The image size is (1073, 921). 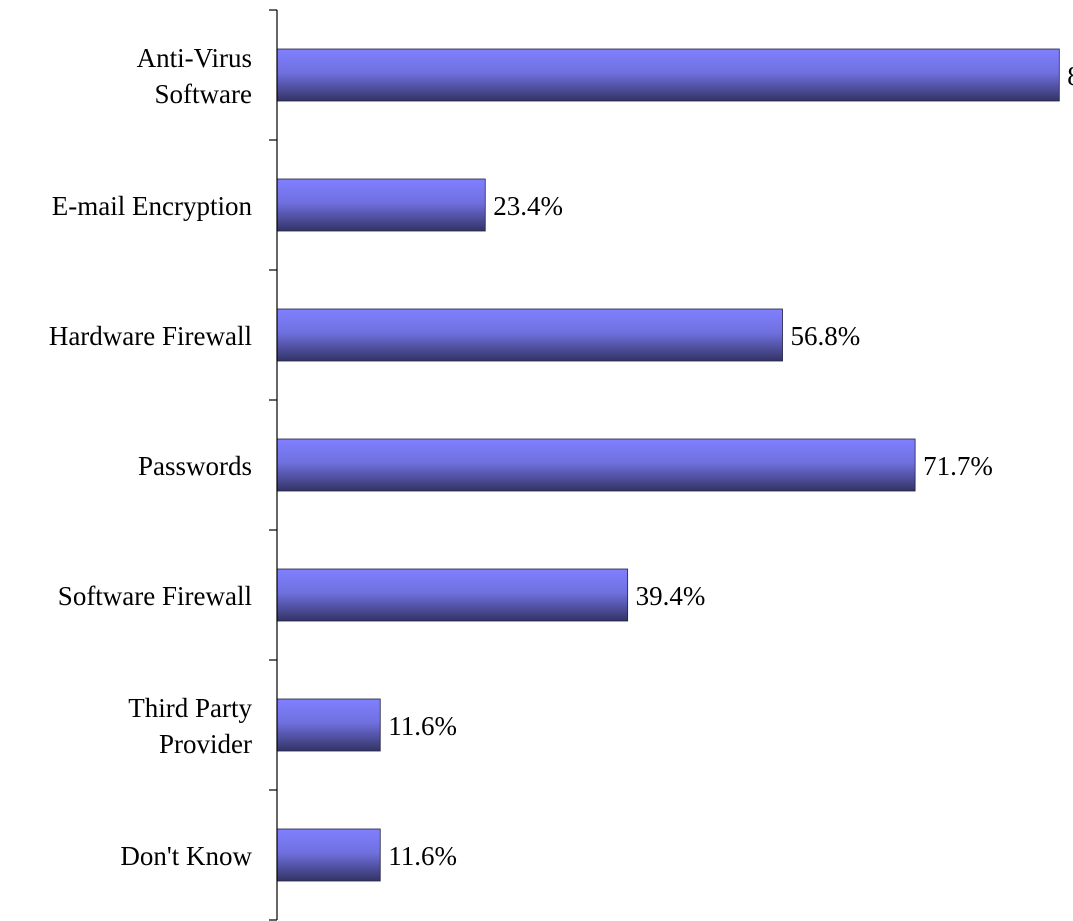 What do you see at coordinates (205, 744) in the screenshot?
I see `category-label: Provider` at bounding box center [205, 744].